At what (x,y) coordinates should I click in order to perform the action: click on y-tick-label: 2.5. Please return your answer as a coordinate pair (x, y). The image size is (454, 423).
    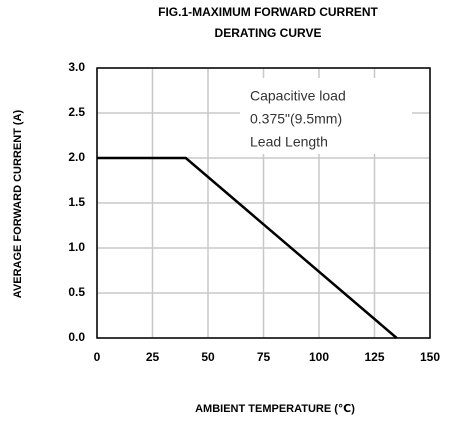
    Looking at the image, I should click on (76, 112).